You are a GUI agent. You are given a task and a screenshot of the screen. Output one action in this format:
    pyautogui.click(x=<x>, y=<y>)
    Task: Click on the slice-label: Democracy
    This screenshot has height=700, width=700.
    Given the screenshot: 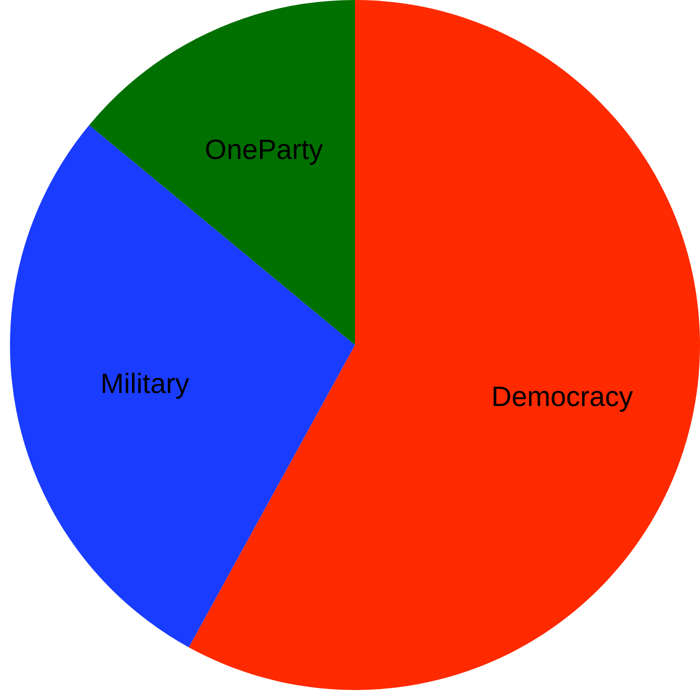 What is the action you would take?
    pyautogui.click(x=562, y=396)
    